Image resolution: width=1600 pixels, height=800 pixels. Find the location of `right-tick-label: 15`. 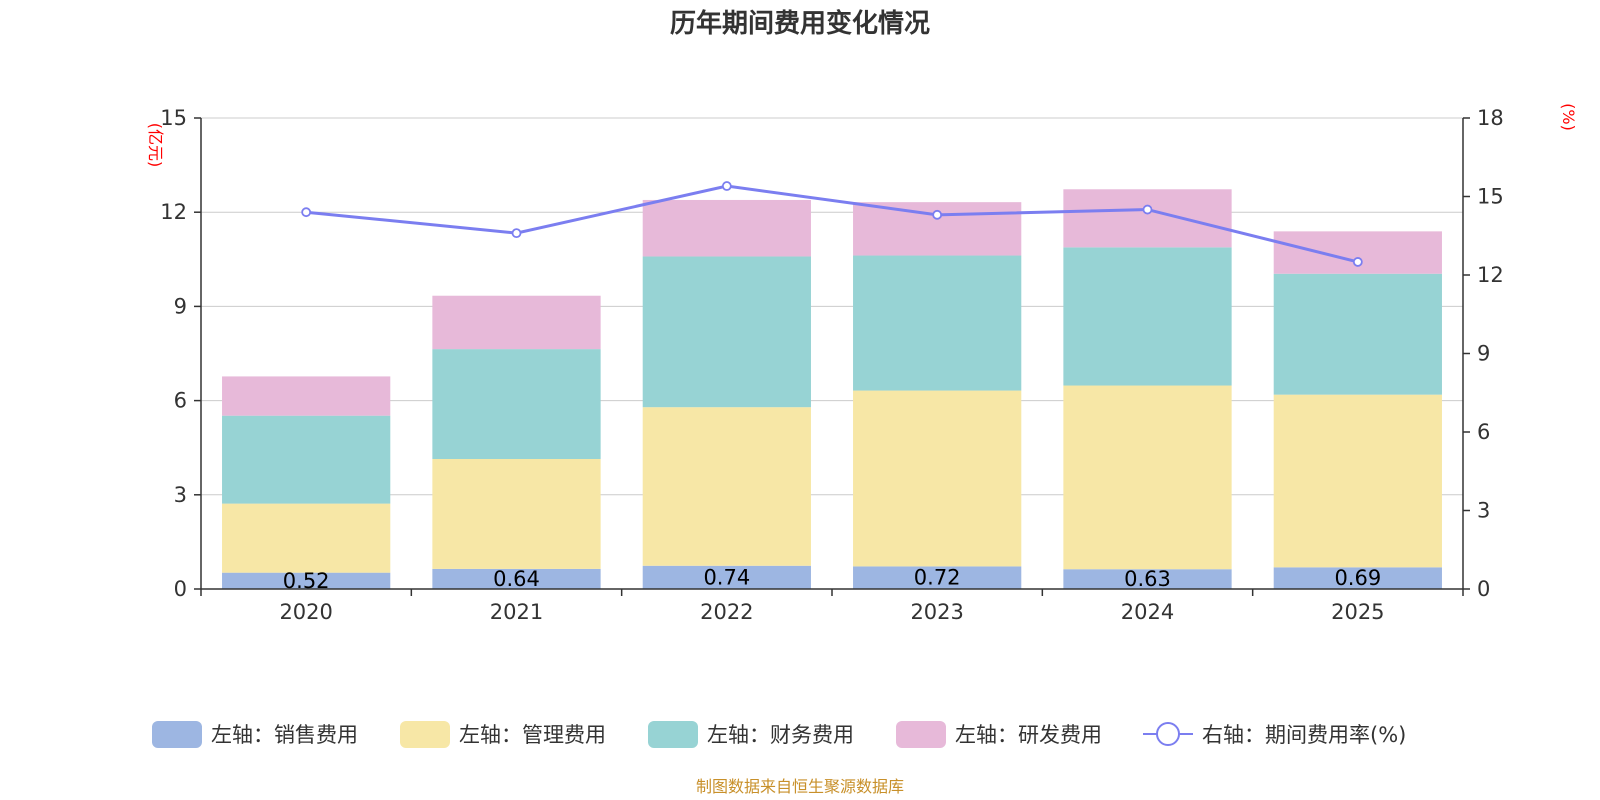

right-tick-label: 15 is located at coordinates (1490, 197).